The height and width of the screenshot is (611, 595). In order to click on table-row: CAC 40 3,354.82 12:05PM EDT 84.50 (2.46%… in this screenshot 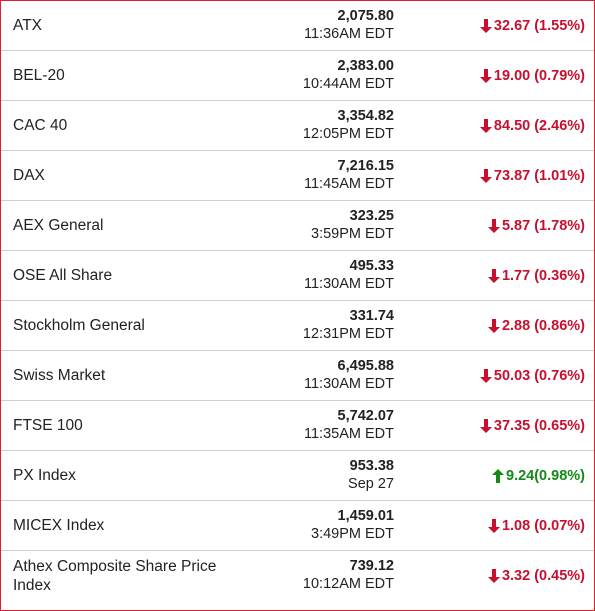, I will do `click(297, 126)`.